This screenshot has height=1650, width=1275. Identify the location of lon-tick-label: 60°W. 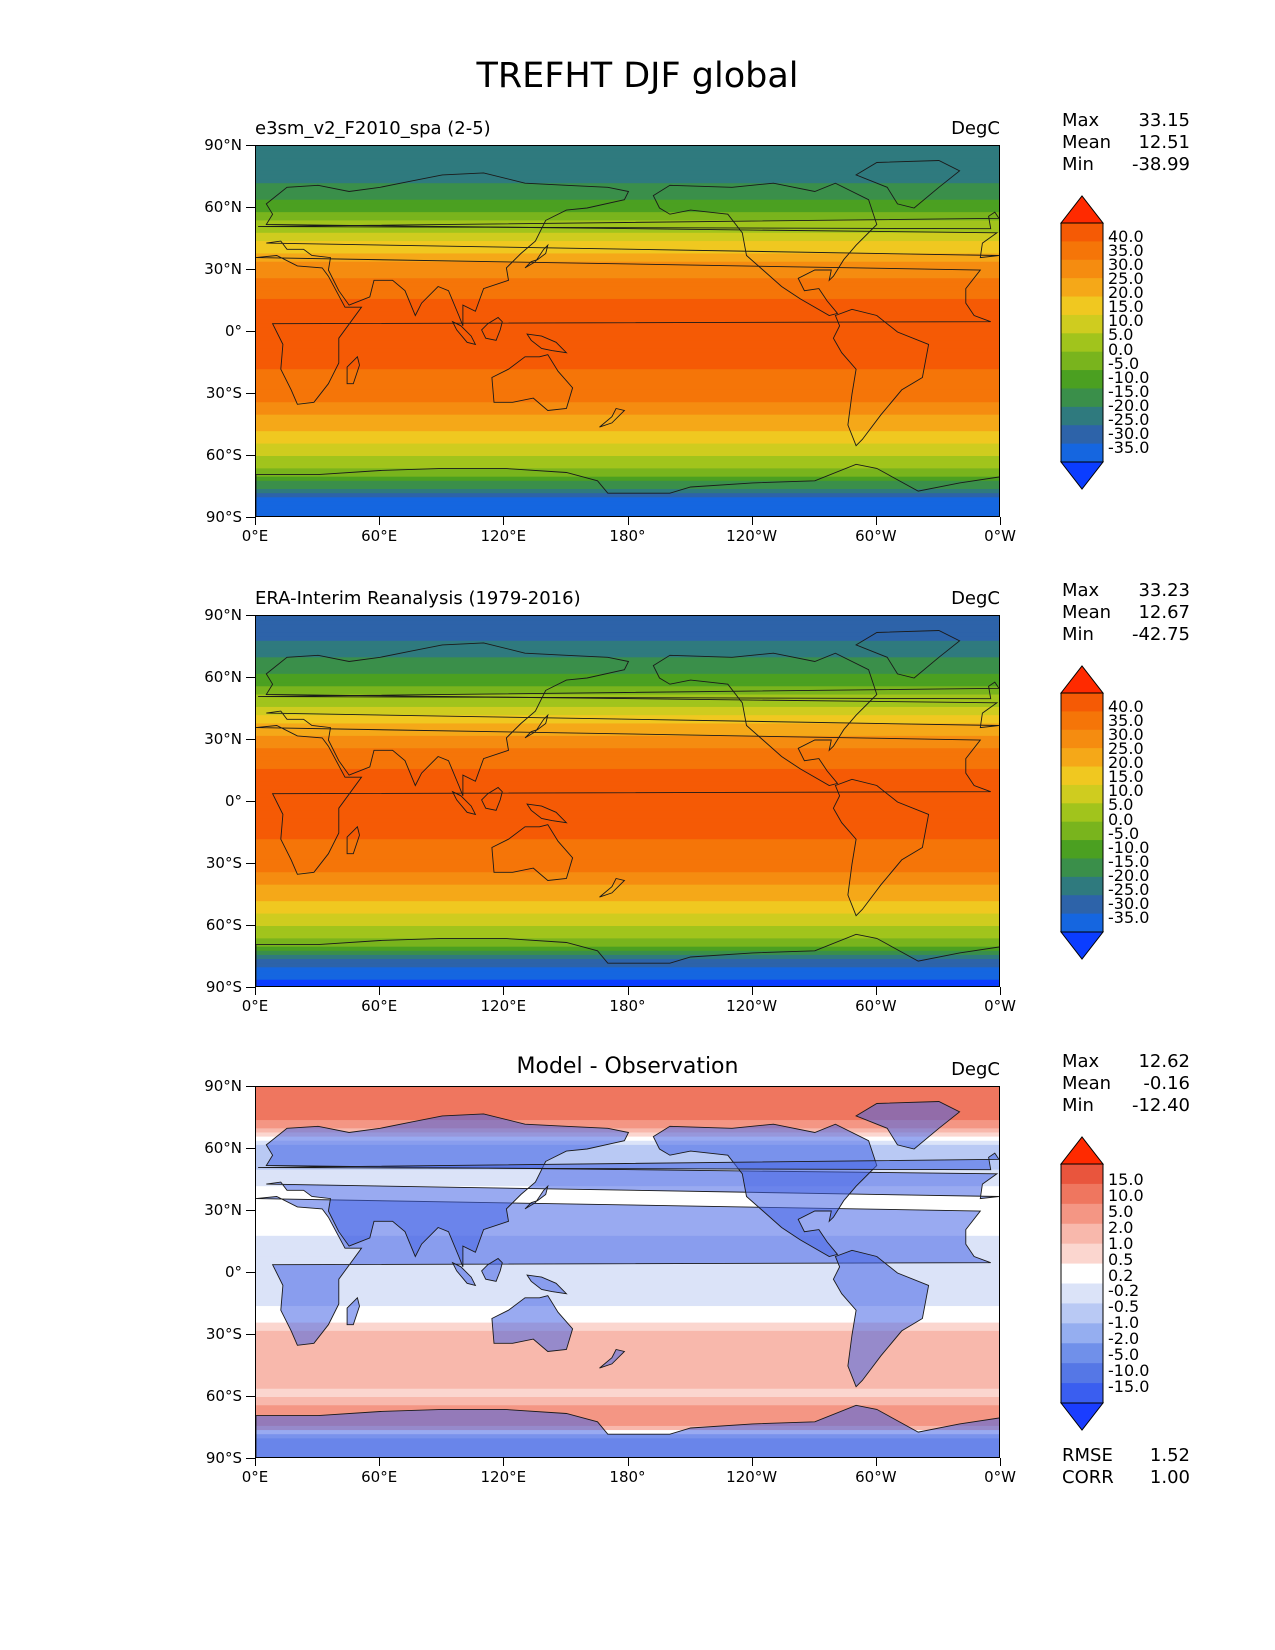
(876, 1477).